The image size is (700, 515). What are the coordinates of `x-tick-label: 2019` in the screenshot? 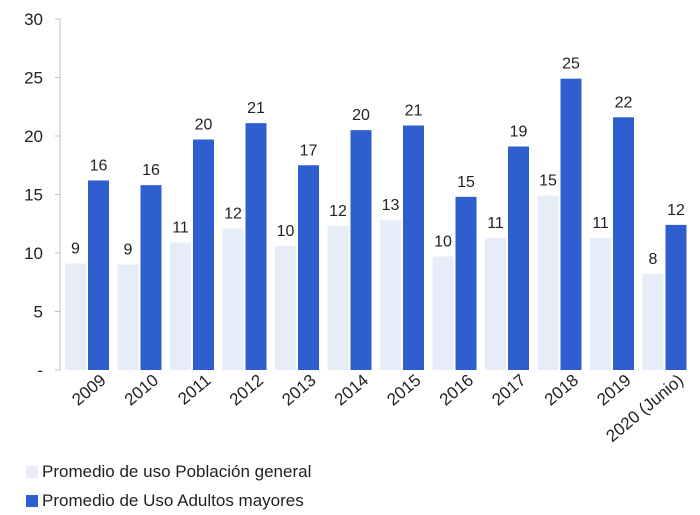 It's located at (613, 390).